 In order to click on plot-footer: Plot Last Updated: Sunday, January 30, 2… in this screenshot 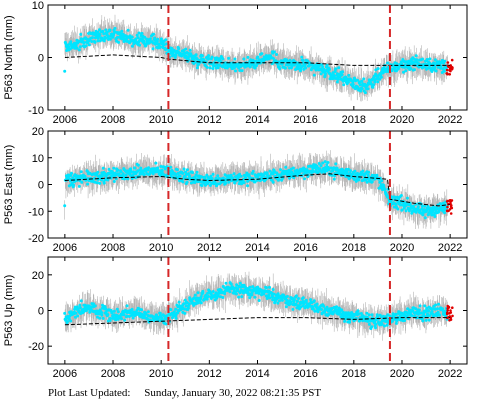, I will do `click(258, 393)`.